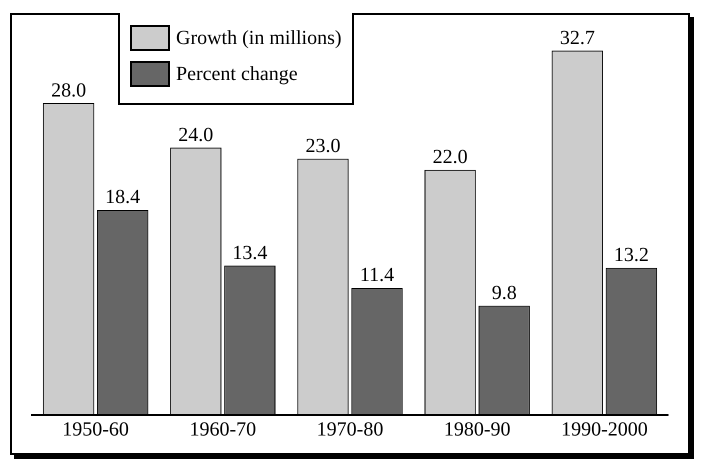 The height and width of the screenshot is (468, 705). I want to click on data-label: 28.0, so click(68, 90).